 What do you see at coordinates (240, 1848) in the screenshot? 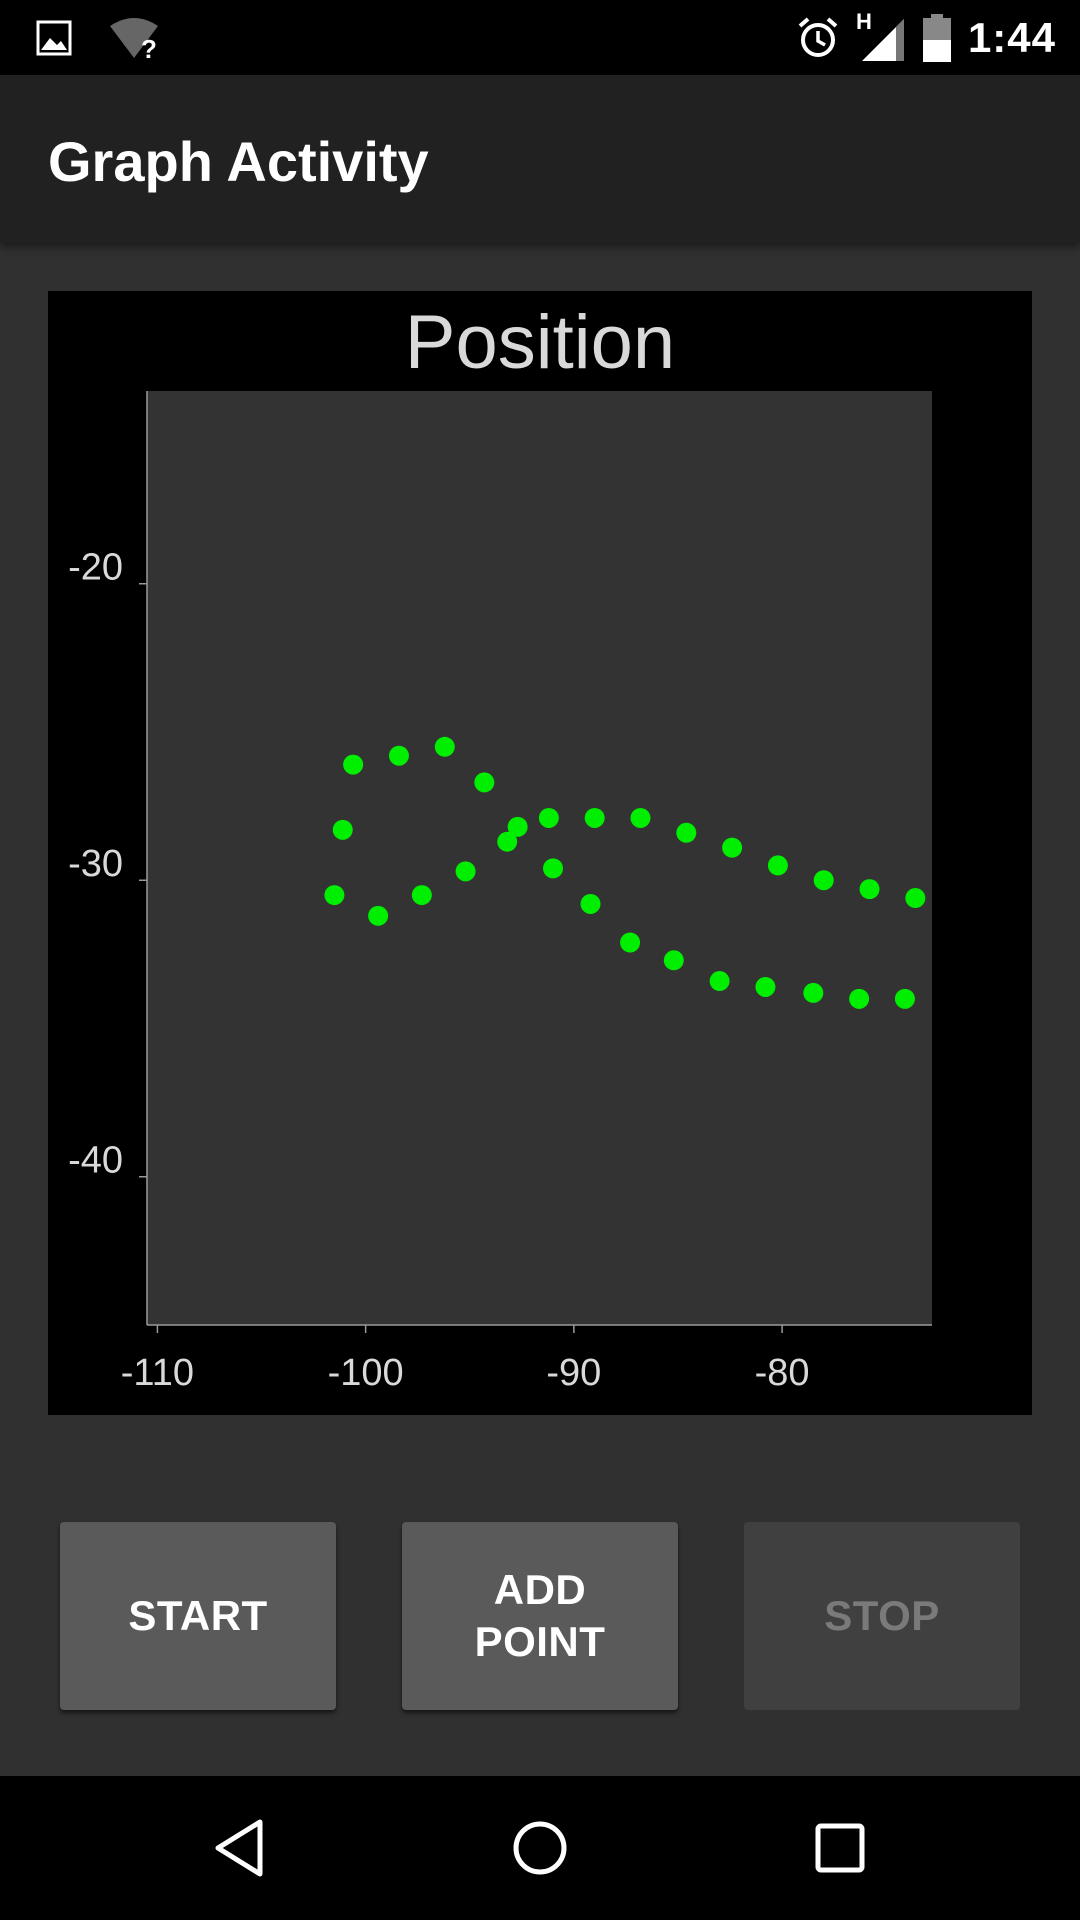
I see `back-icon` at bounding box center [240, 1848].